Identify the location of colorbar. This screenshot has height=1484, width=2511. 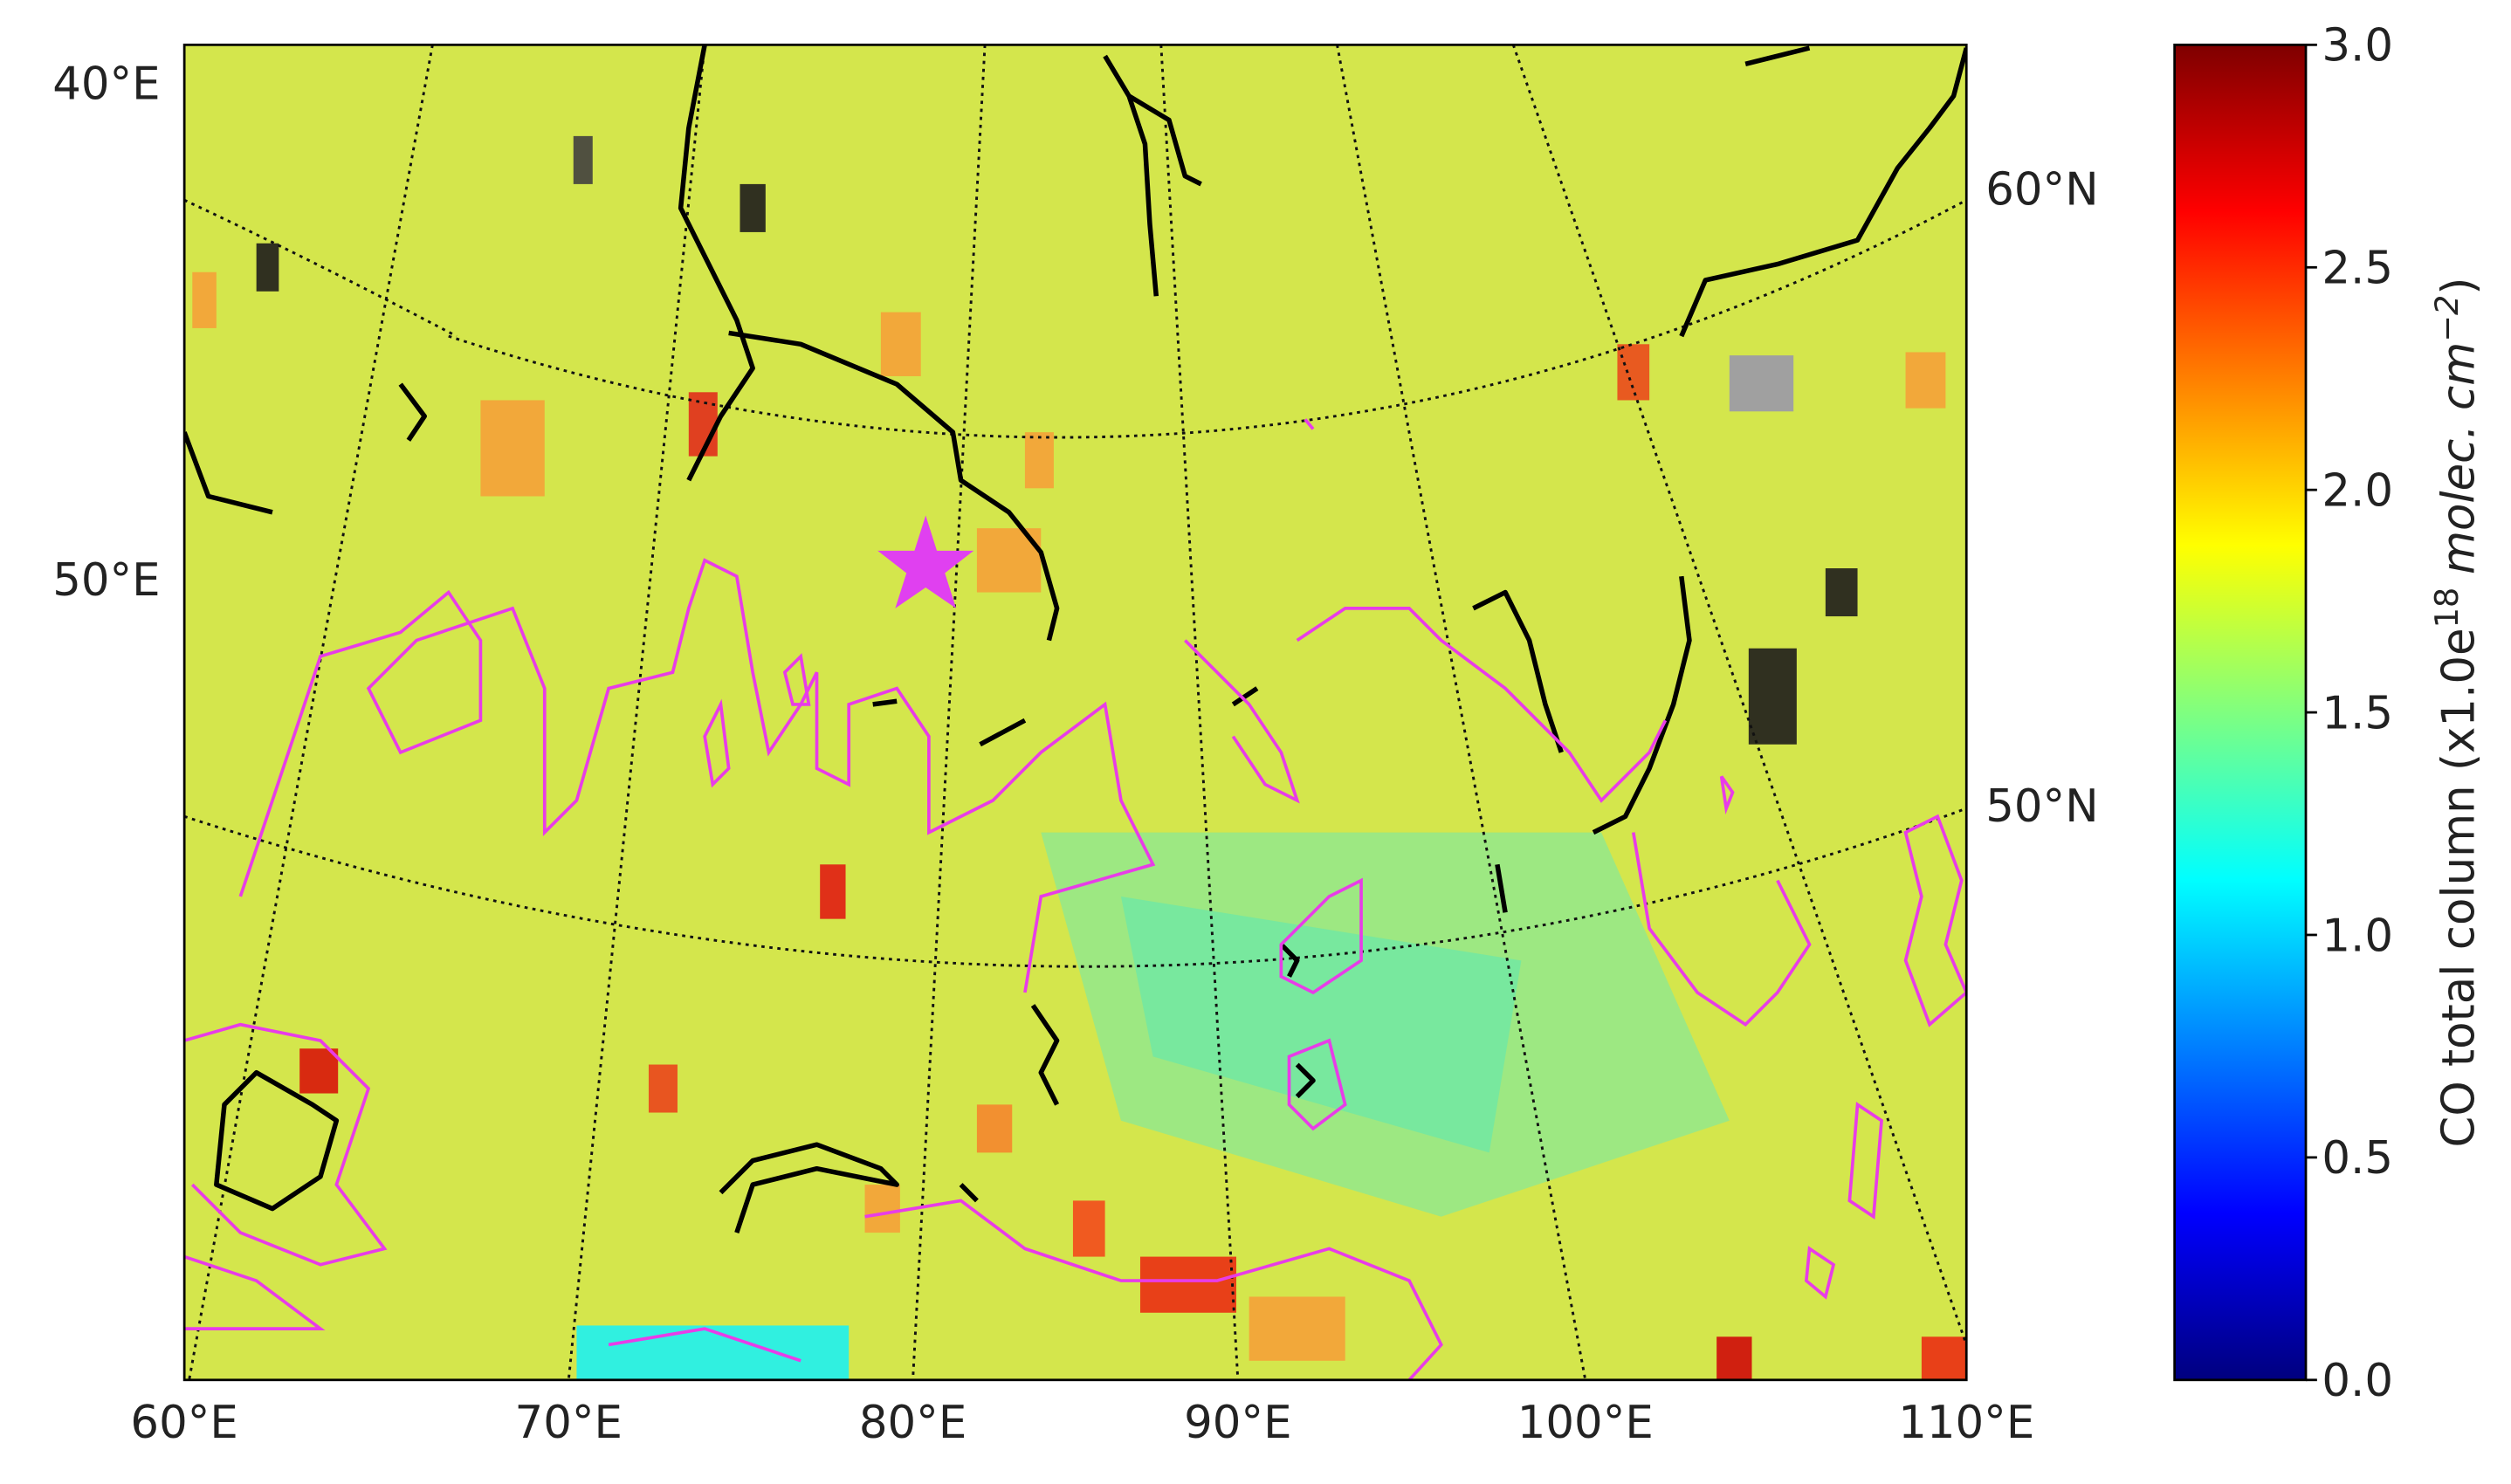
(2240, 713).